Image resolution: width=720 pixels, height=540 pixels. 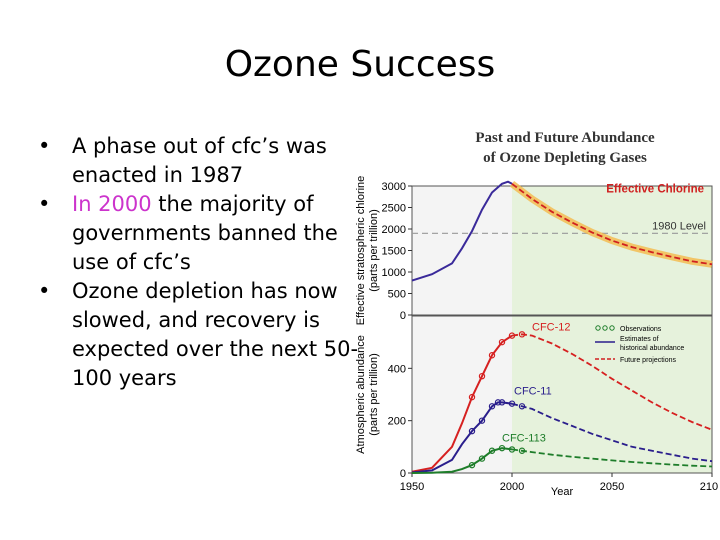 What do you see at coordinates (112, 204) in the screenshot?
I see `bullet-highlight: In 2000` at bounding box center [112, 204].